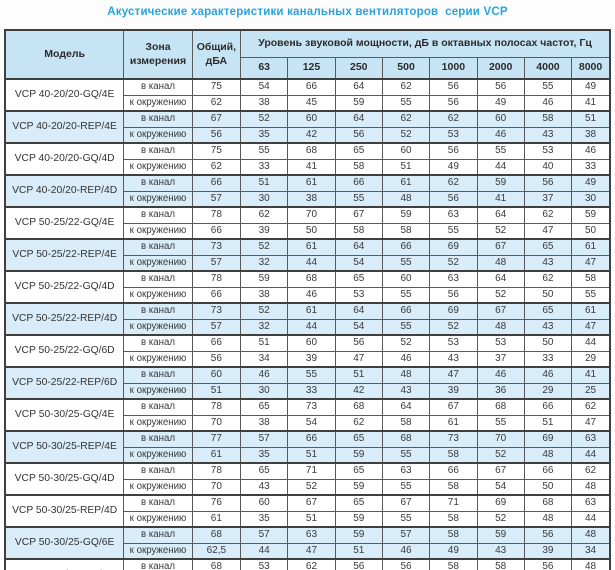  Describe the element at coordinates (591, 231) in the screenshot. I see `value-cell: 50` at that location.